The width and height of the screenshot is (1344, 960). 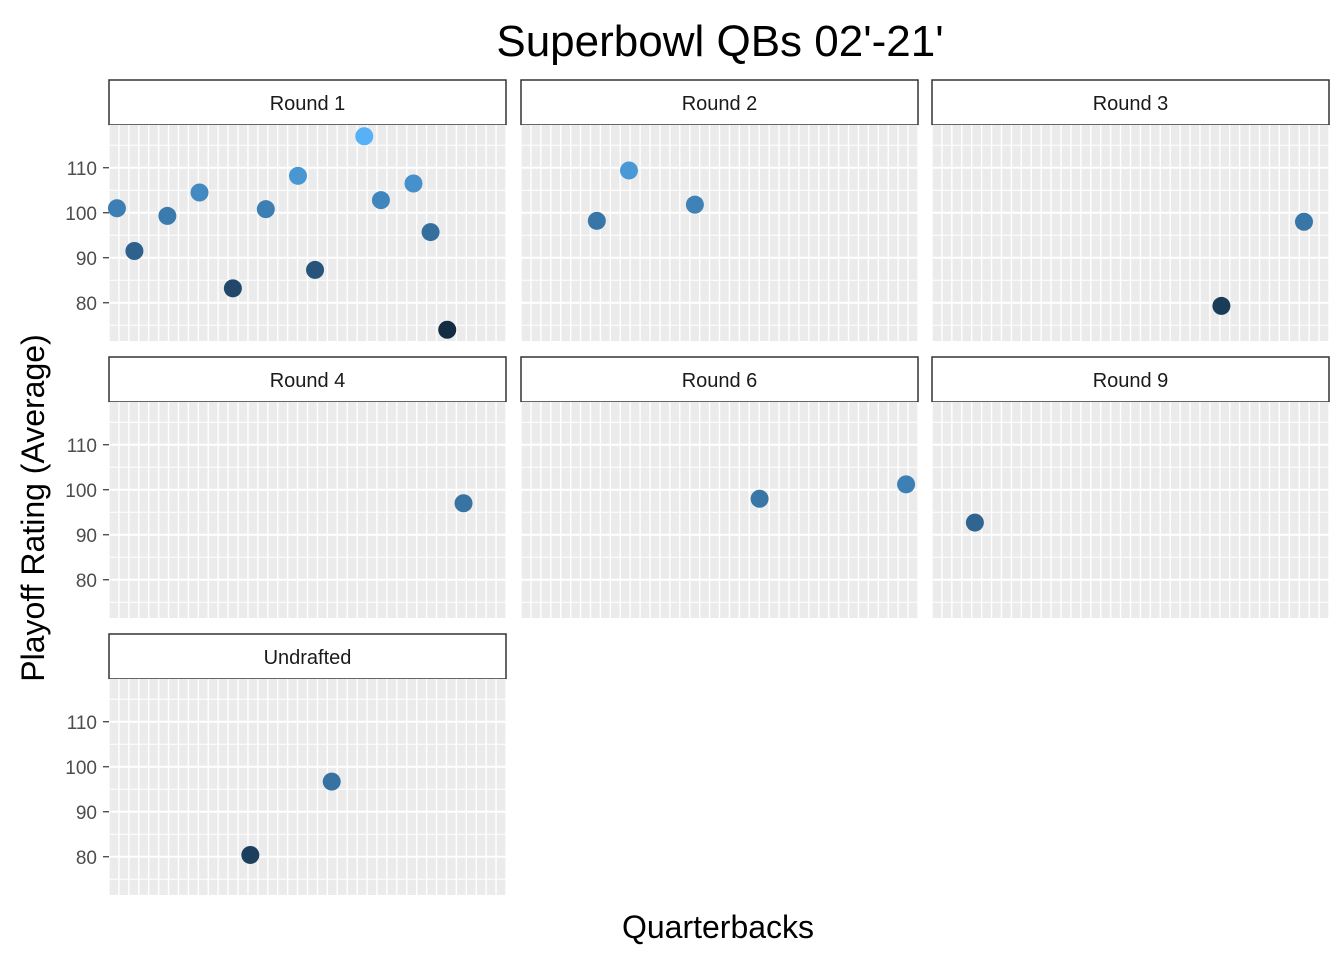 I want to click on facet-strip-label: Round 2, so click(x=720, y=104).